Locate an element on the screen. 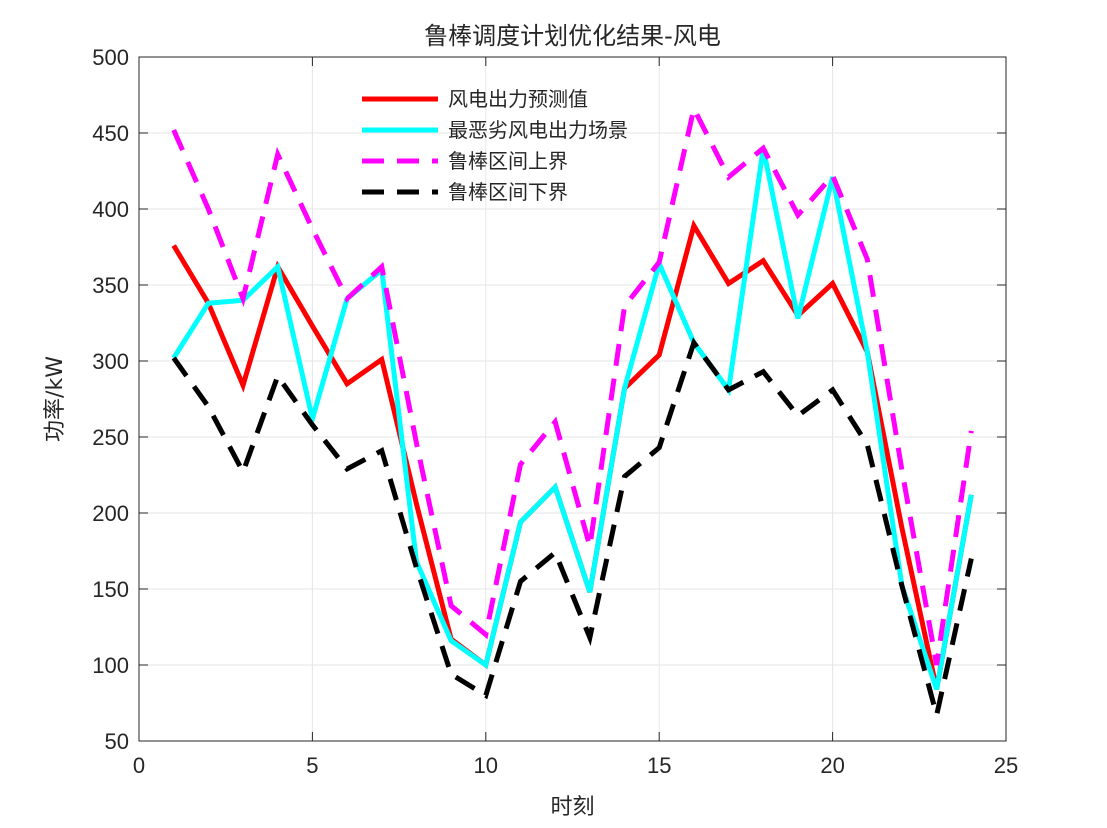 This screenshot has width=1107, height=828. y-tick-label: 250 is located at coordinates (110, 437).